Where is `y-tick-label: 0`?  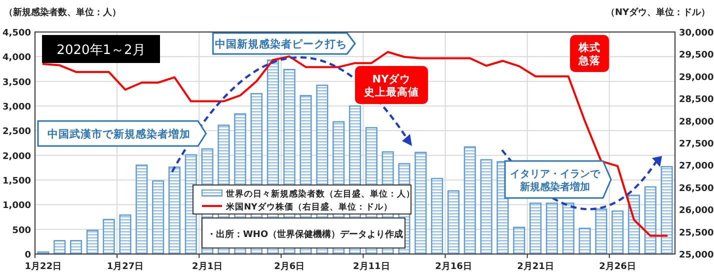 y-tick-label: 0 is located at coordinates (27, 255).